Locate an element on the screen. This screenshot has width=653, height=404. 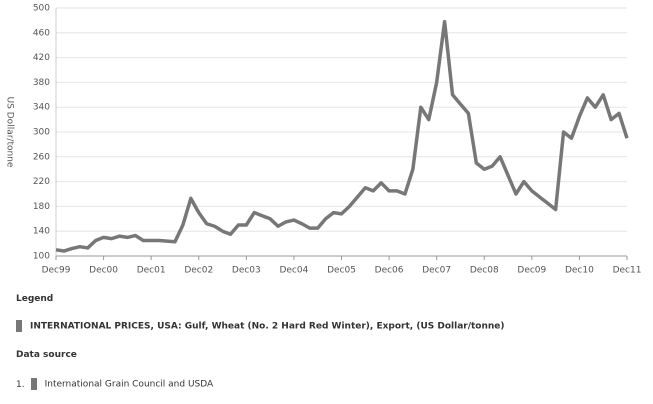
y-tick-label: 500 is located at coordinates (41, 9).